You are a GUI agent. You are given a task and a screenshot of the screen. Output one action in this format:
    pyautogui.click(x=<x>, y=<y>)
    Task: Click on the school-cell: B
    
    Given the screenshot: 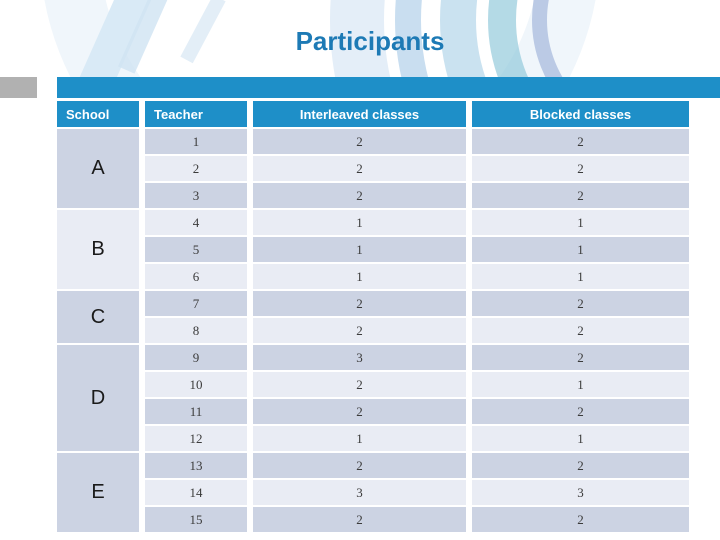 What is the action you would take?
    pyautogui.click(x=98, y=249)
    